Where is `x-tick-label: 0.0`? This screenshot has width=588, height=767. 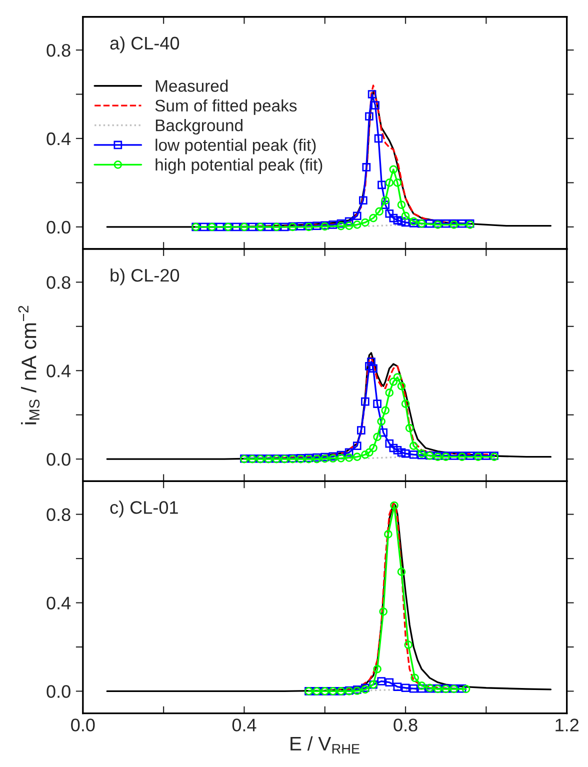 x-tick-label: 0.0 is located at coordinates (83, 725).